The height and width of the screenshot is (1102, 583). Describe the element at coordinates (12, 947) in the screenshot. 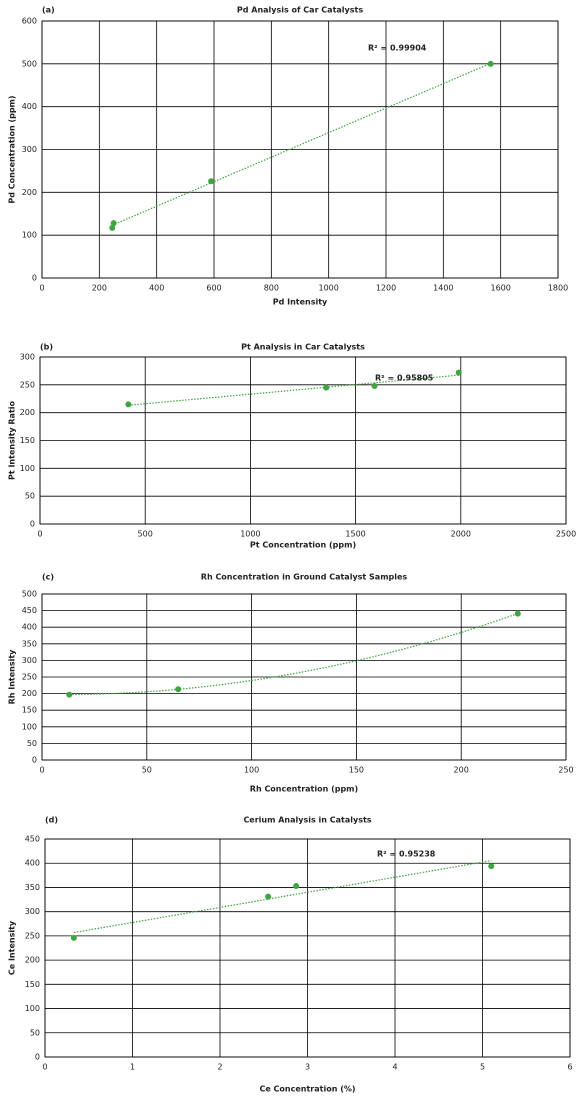

I see `y-axis-label: Ce Intensity` at that location.